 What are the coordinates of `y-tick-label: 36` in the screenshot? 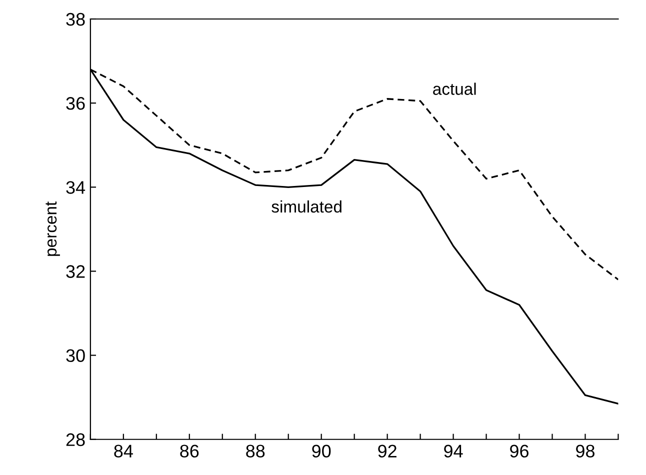 It's located at (75, 103).